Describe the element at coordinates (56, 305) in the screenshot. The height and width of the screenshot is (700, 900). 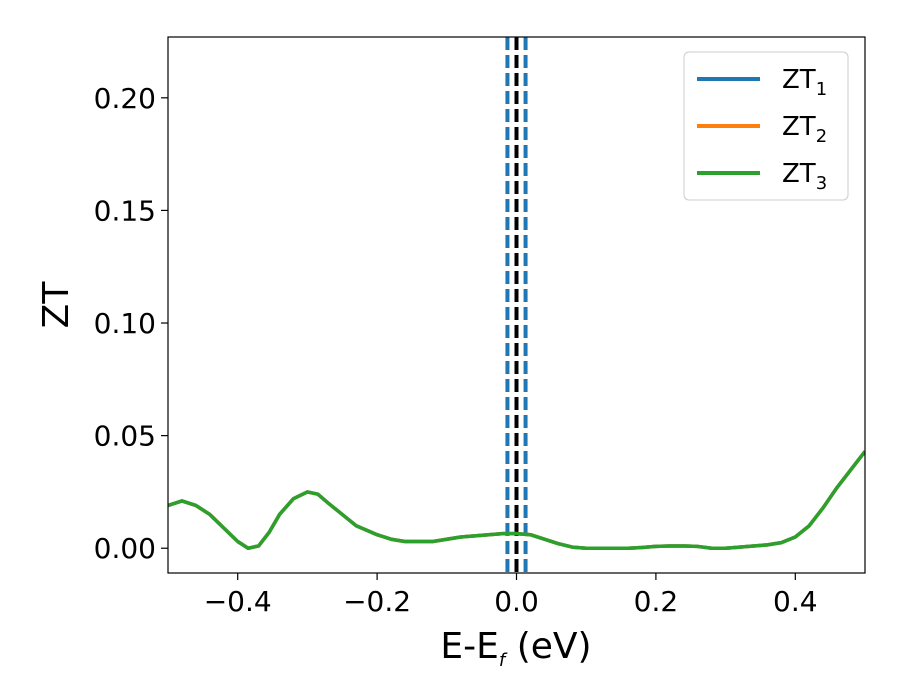
I see `y-axis-label: ZT` at that location.